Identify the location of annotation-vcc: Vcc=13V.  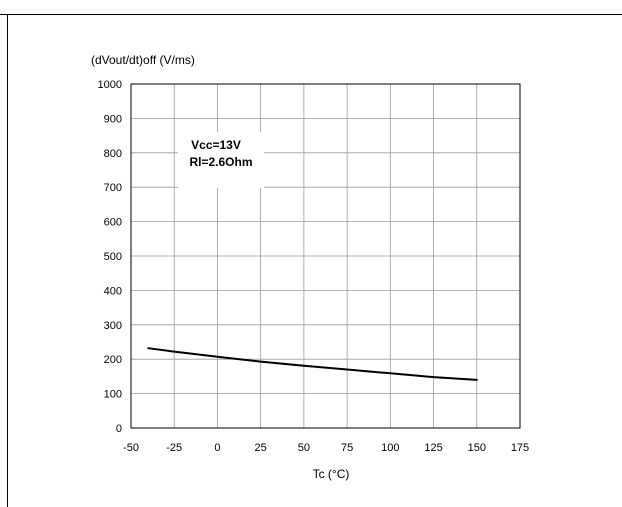
(216, 145).